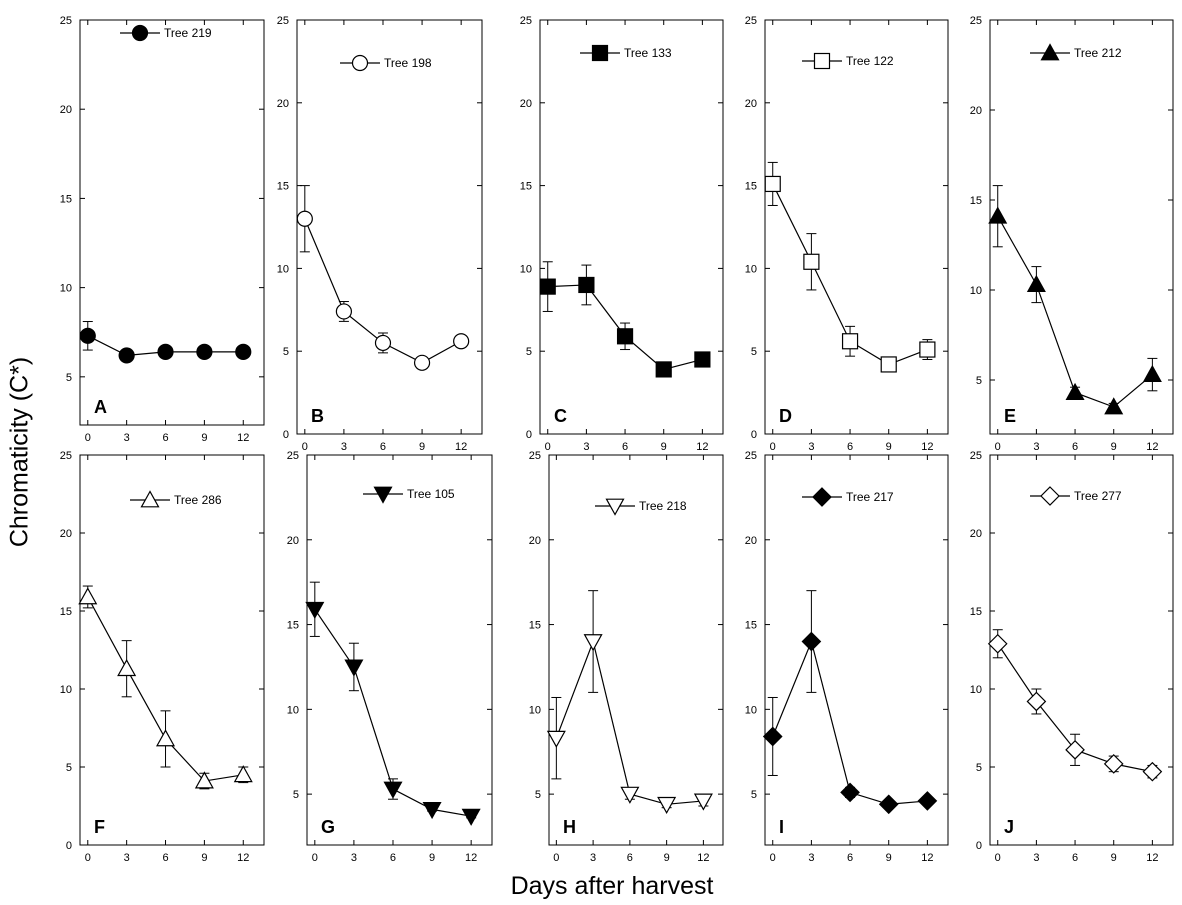 The width and height of the screenshot is (1182, 905). Describe the element at coordinates (317, 416) in the screenshot. I see `panel-letter: B` at that location.